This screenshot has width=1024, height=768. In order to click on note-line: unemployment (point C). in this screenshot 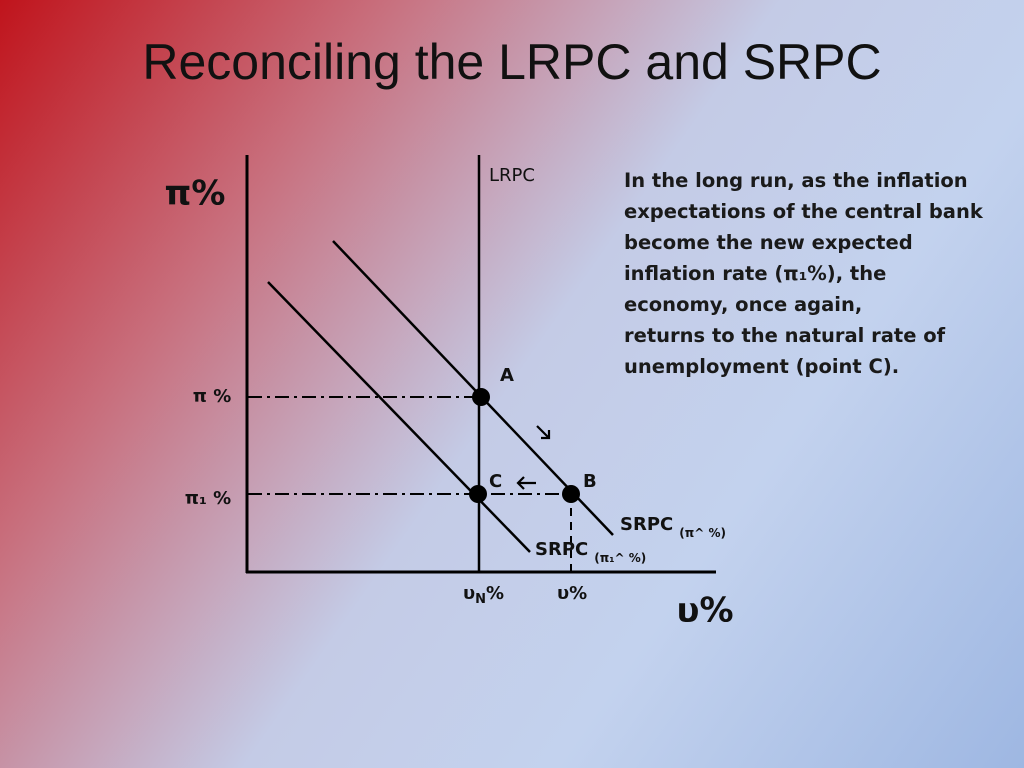, I will do `click(762, 366)`.